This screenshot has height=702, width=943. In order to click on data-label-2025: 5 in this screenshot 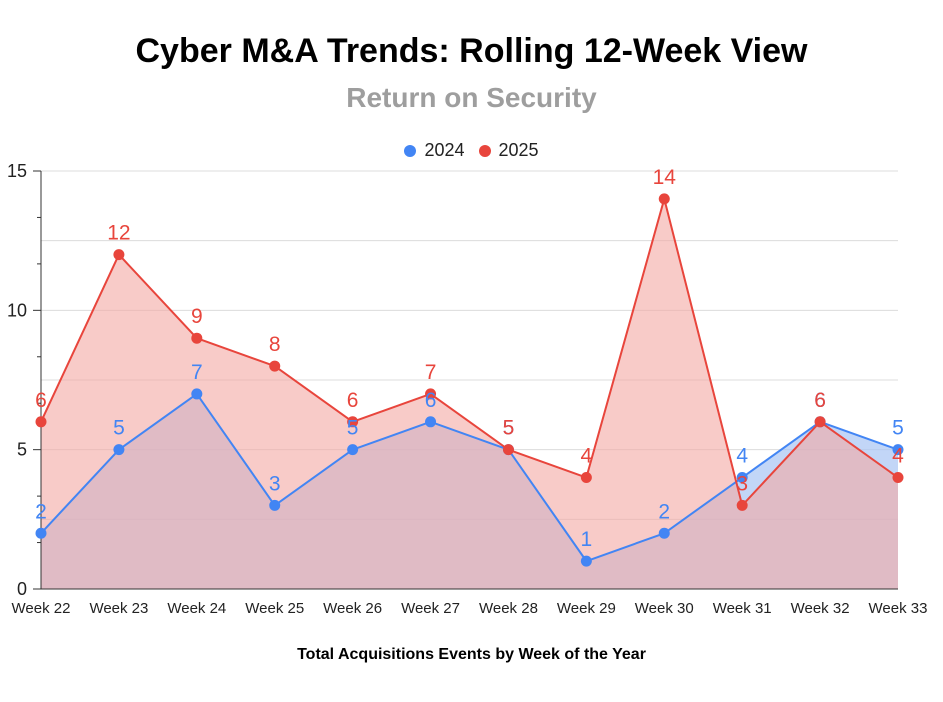, I will do `click(509, 428)`.